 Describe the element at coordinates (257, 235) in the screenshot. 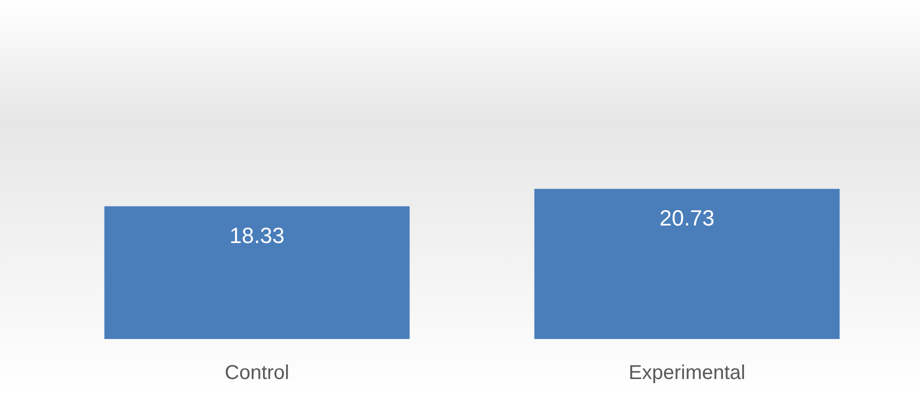

I see `data-label: 18.33` at that location.